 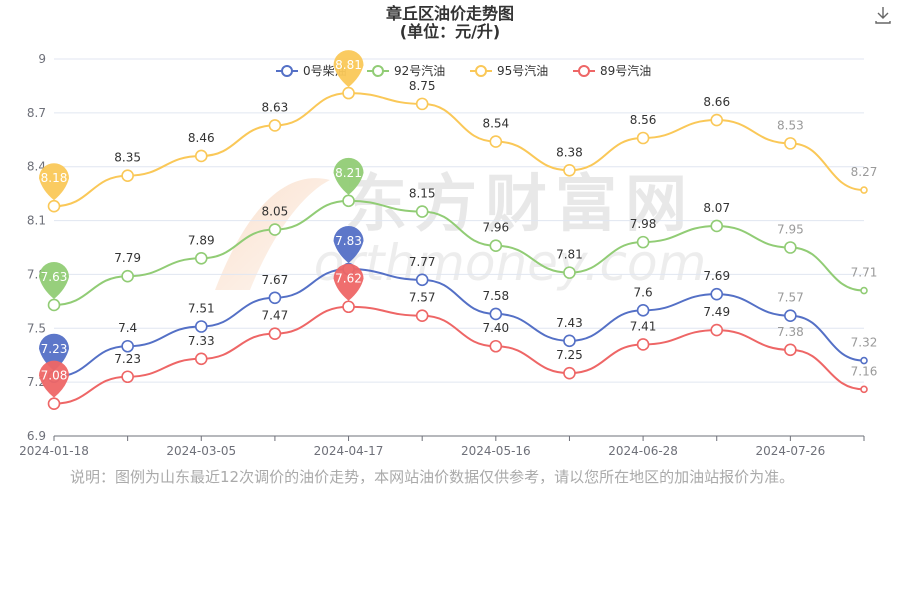 What do you see at coordinates (54, 376) in the screenshot?
I see `marker-pin-label: 7.08` at bounding box center [54, 376].